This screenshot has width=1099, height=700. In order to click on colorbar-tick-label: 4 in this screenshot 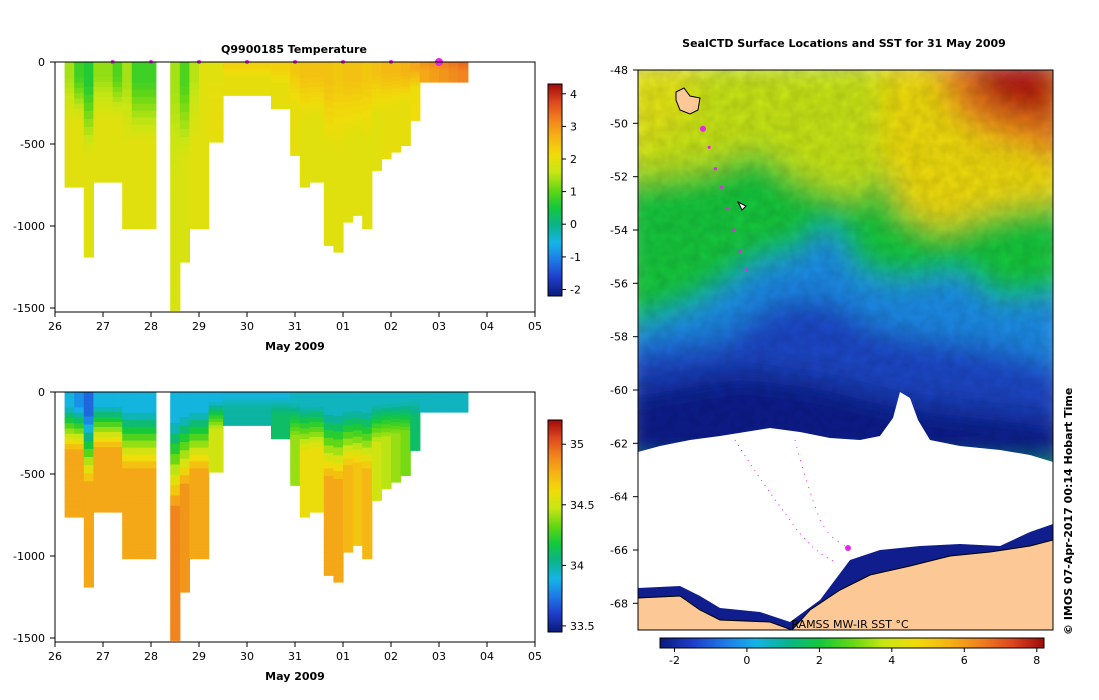, I will do `click(573, 94)`.